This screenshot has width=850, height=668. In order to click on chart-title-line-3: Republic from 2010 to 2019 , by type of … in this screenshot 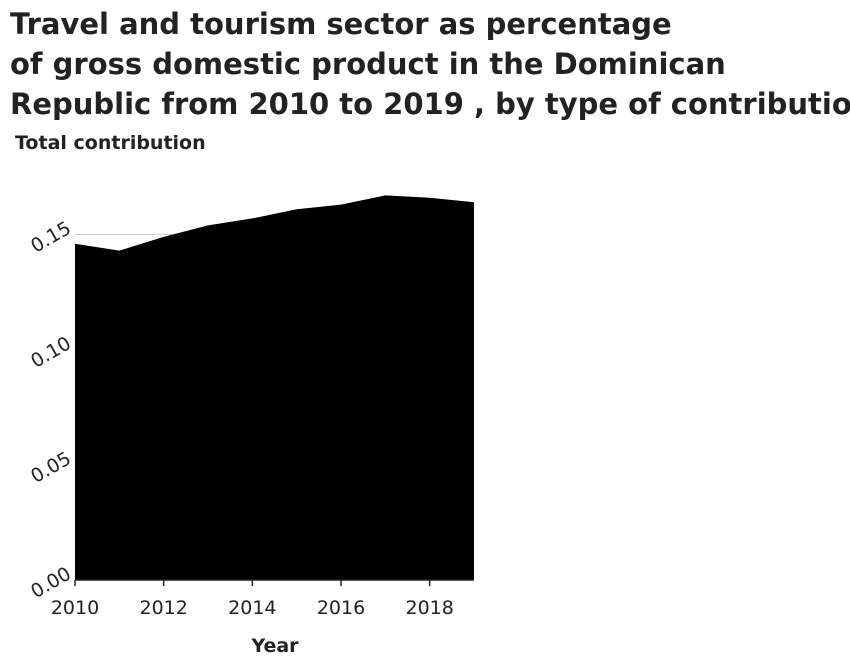, I will do `click(430, 104)`.